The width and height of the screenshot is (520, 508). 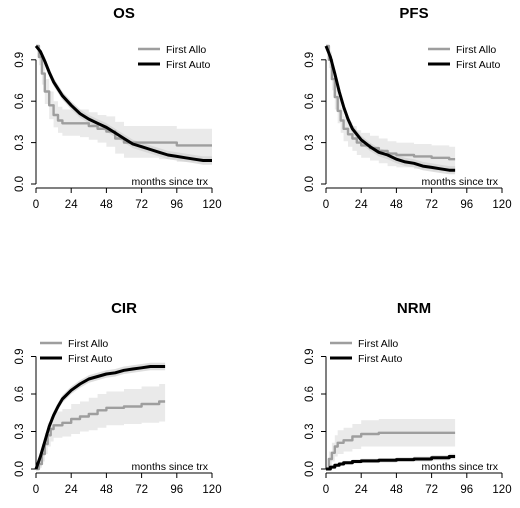 I want to click on panel-title: PFS, so click(x=413, y=13).